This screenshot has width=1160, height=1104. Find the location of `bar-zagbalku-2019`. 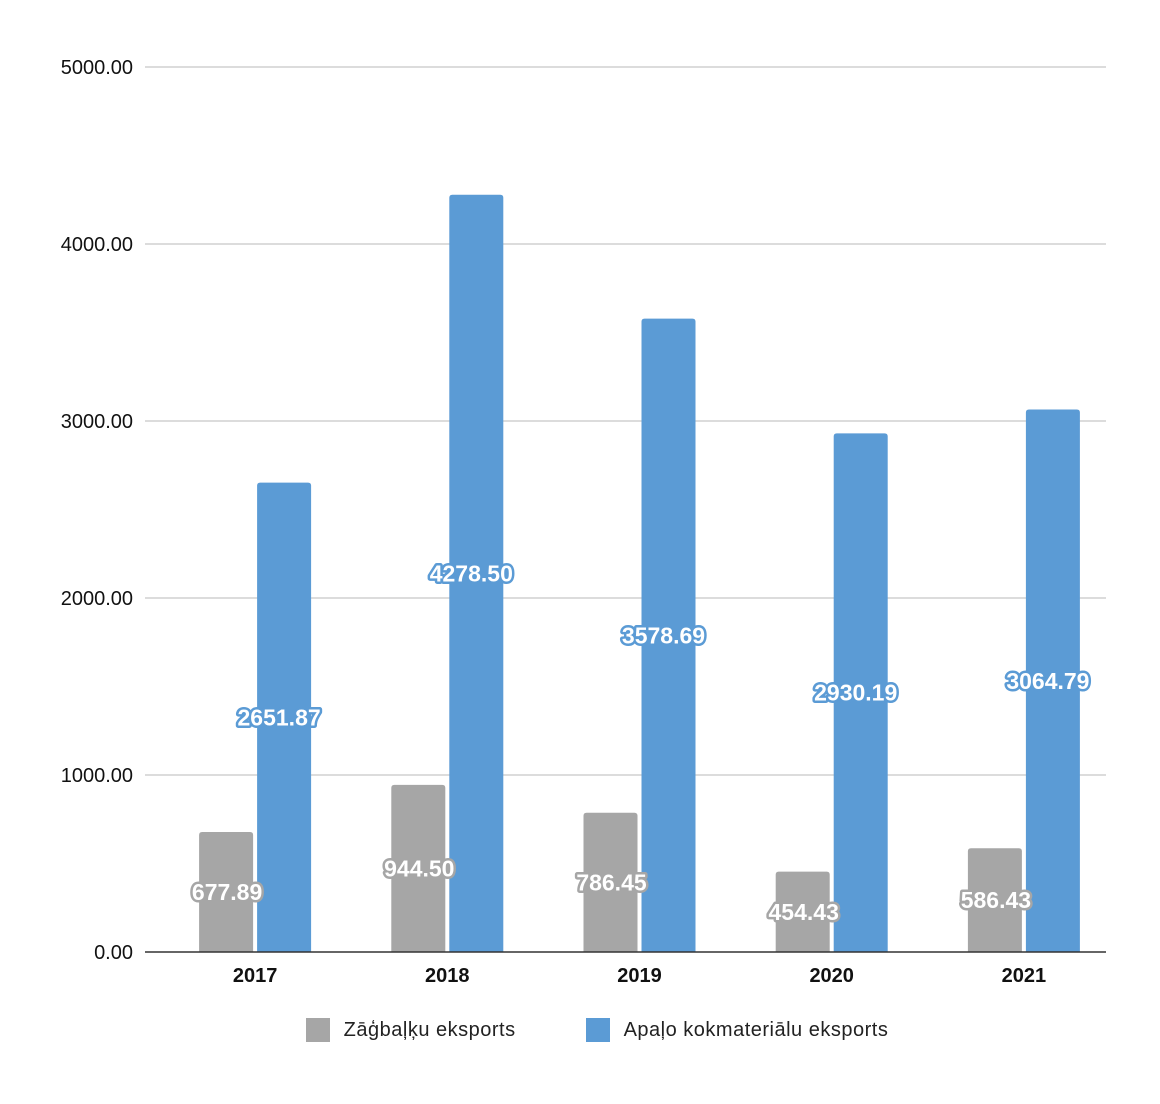

bar-zagbalku-2019 is located at coordinates (610, 882).